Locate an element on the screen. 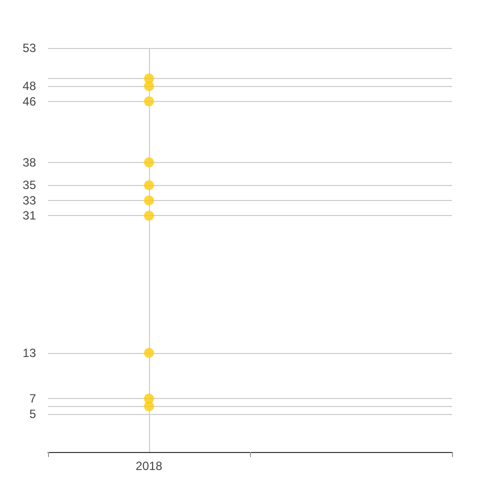 This screenshot has width=500, height=500. x-tick-label: 2018 is located at coordinates (149, 466).